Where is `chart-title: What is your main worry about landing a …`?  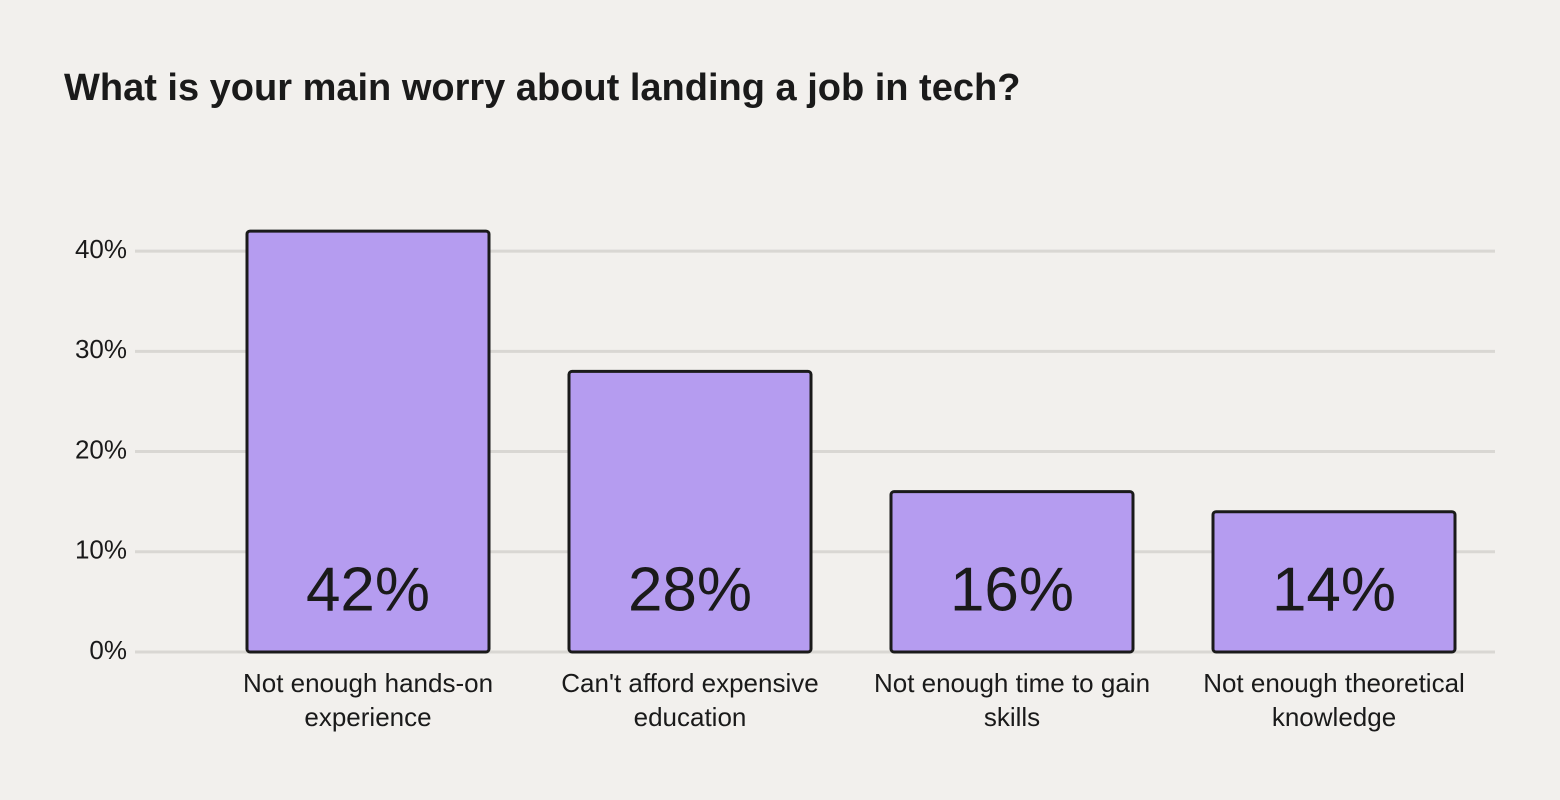 chart-title: What is your main worry about landing a … is located at coordinates (542, 88).